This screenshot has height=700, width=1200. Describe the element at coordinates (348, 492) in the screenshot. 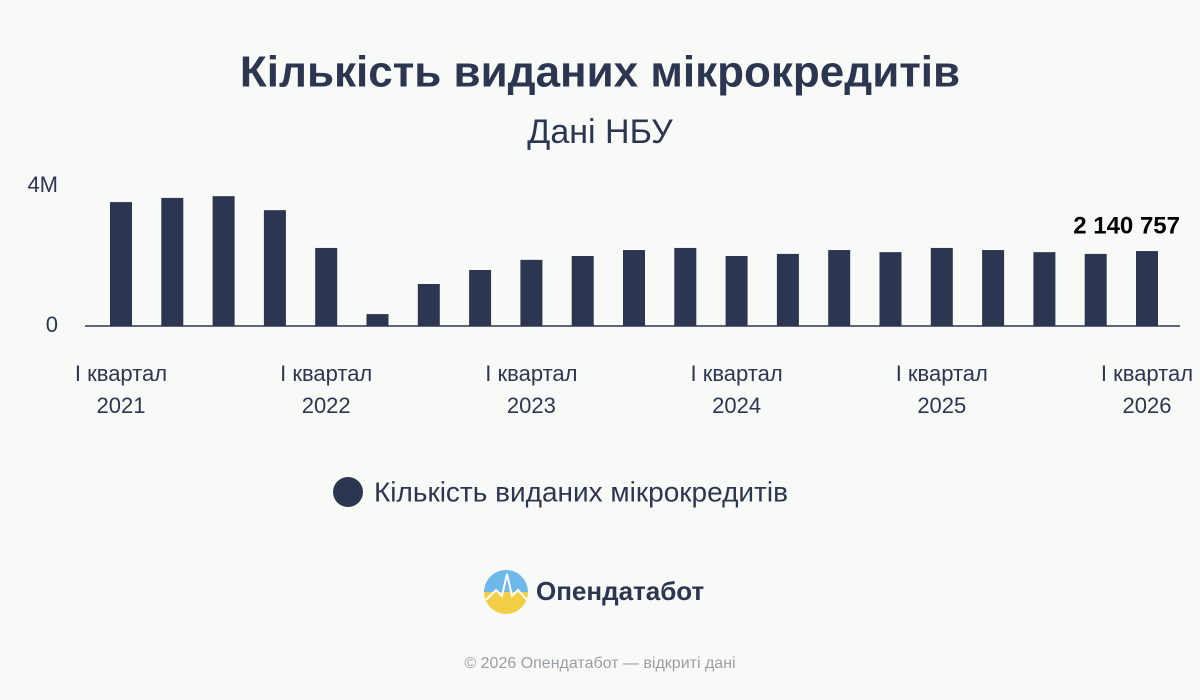

I see `legend-marker` at that location.